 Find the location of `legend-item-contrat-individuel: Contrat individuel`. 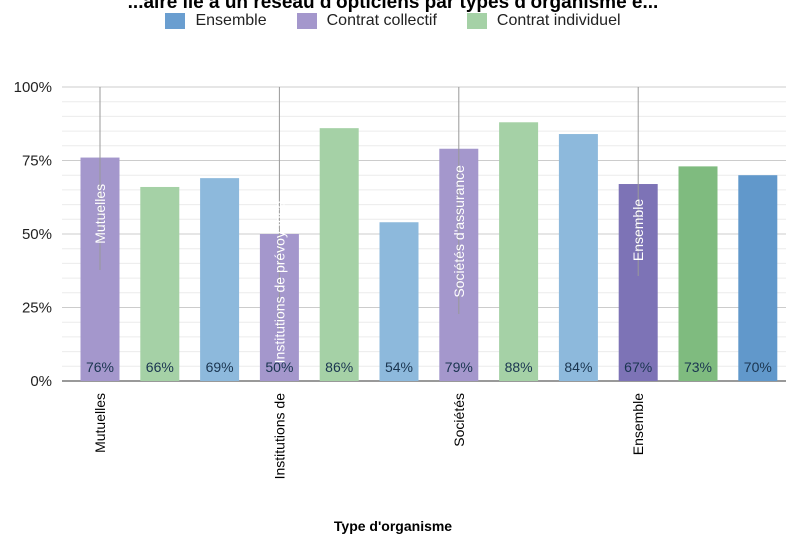

legend-item-contrat-individuel: Contrat individuel is located at coordinates (543, 21).